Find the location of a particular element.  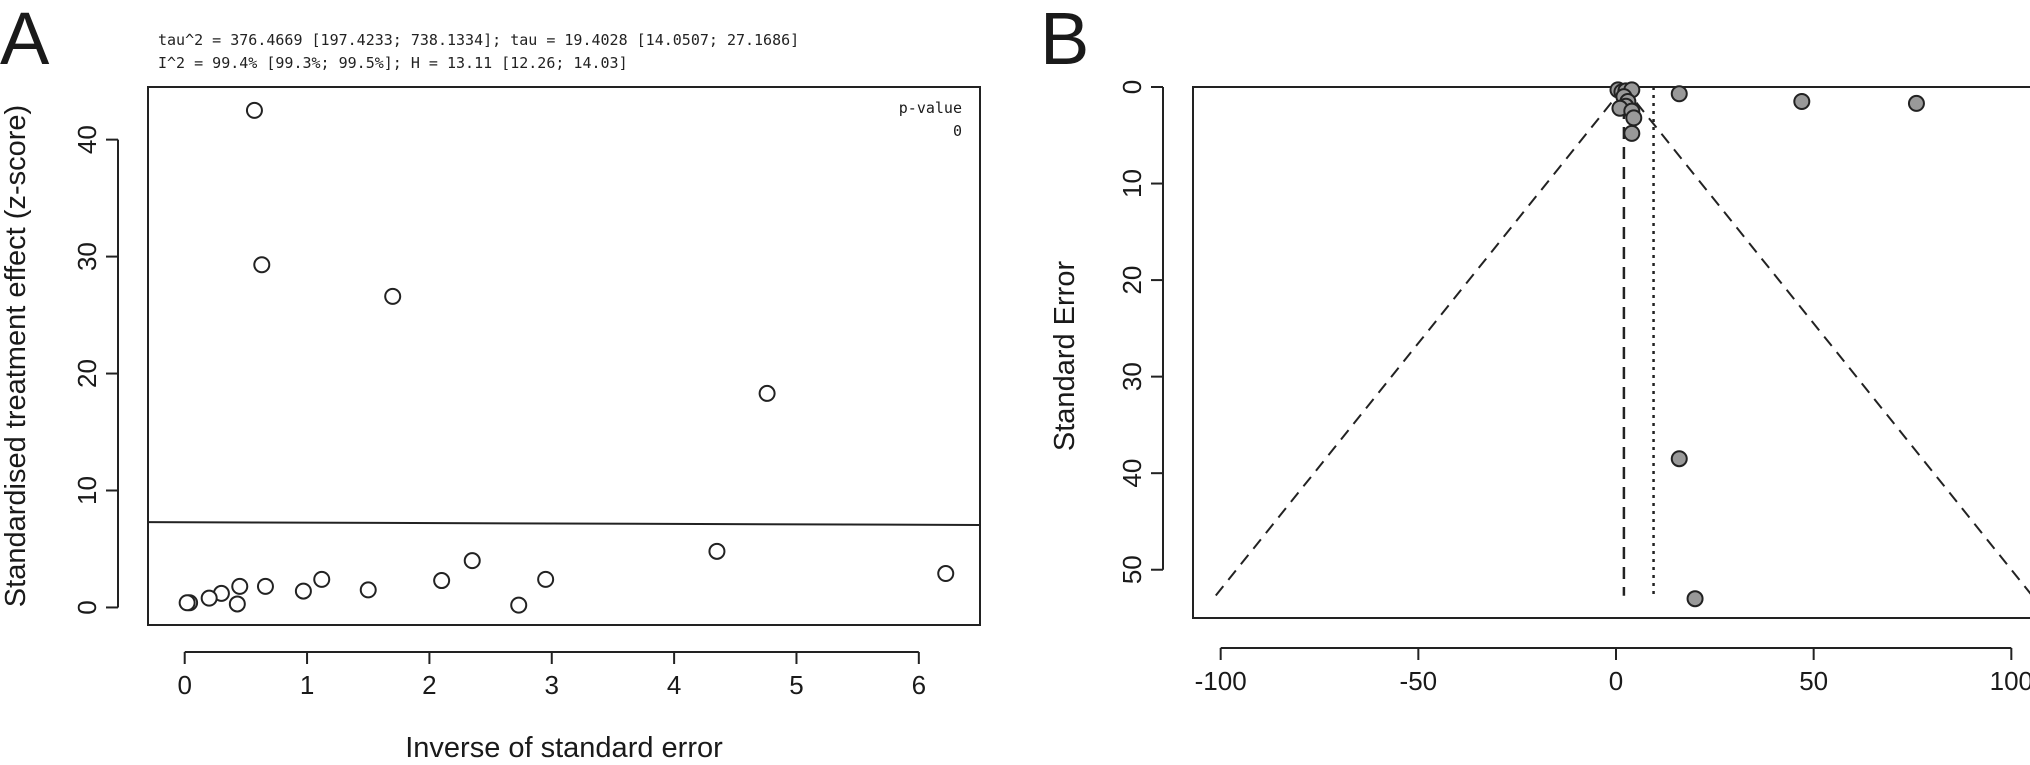

y-axis-title: Standardised treatment effect (z-score) is located at coordinates (16, 356).